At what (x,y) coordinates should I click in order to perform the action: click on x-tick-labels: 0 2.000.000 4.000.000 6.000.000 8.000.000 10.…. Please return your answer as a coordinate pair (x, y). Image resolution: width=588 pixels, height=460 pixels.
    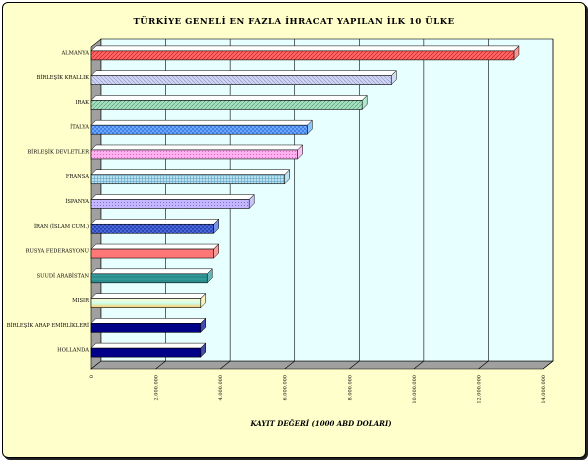
    Looking at the image, I should click on (318, 389).